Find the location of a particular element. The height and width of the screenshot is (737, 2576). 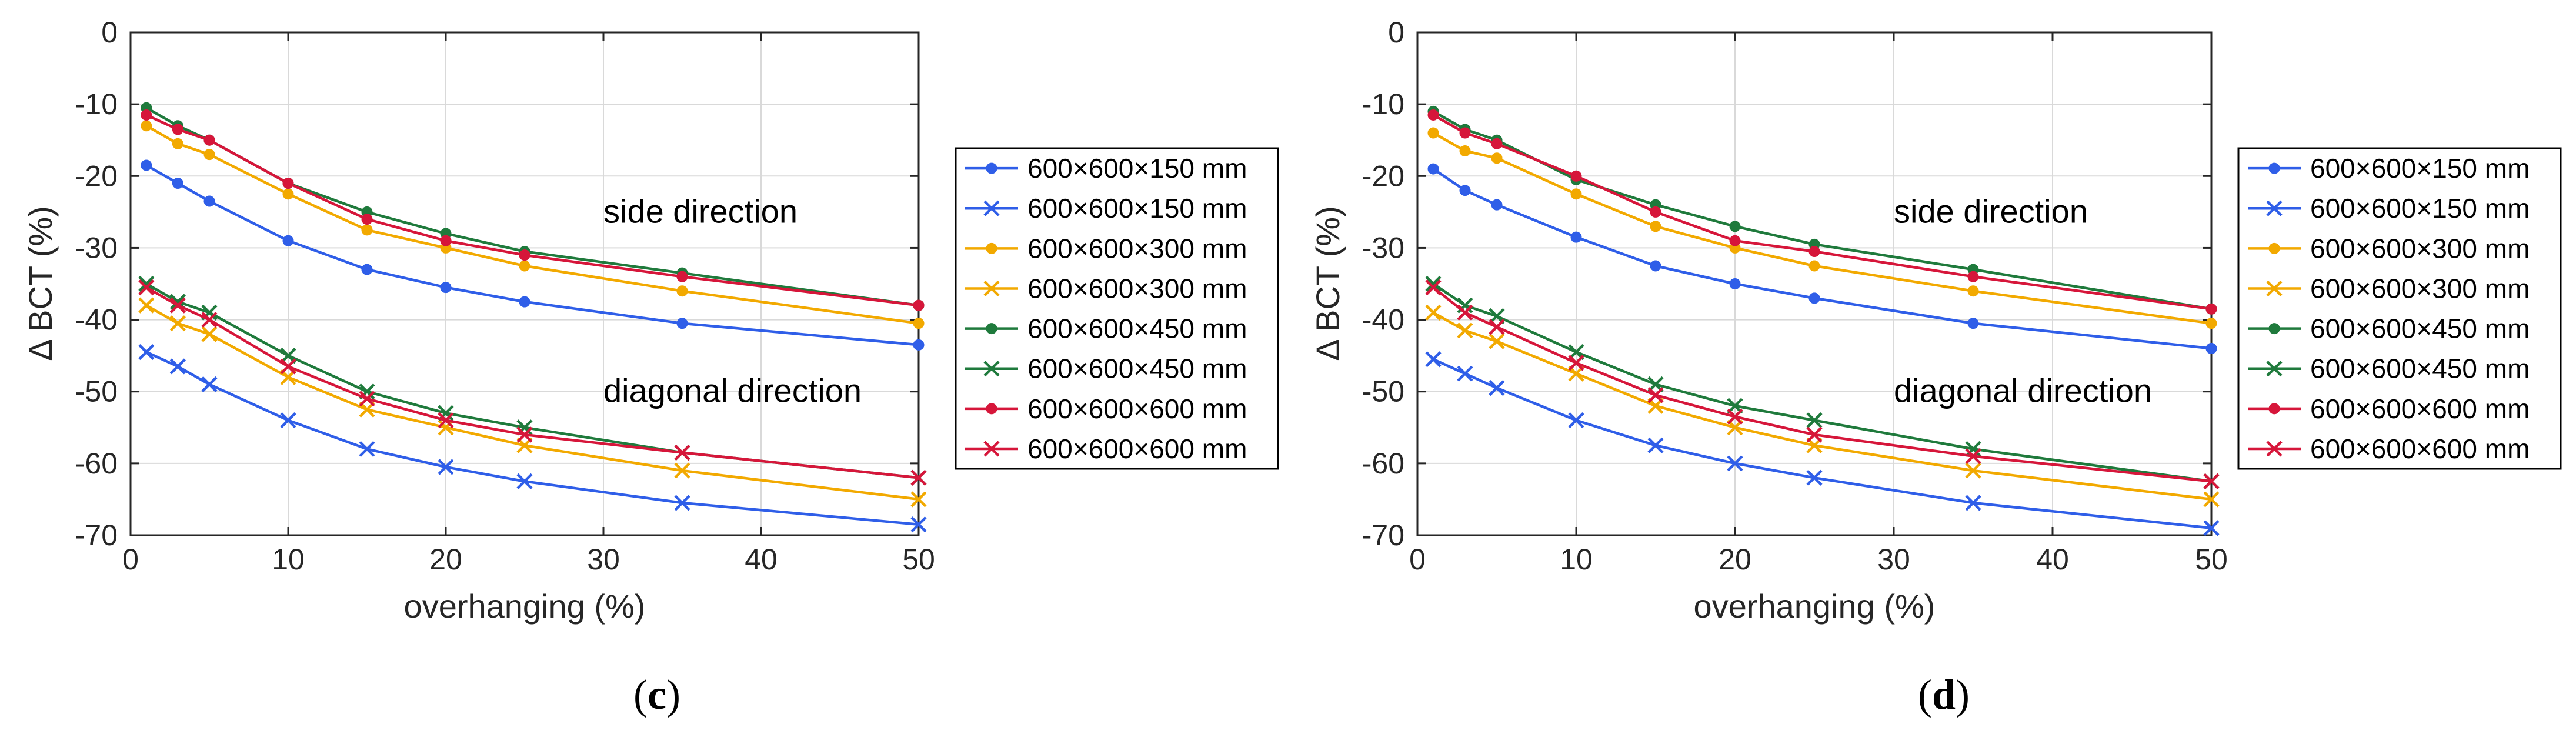

panel-label: (d) is located at coordinates (1944, 694).